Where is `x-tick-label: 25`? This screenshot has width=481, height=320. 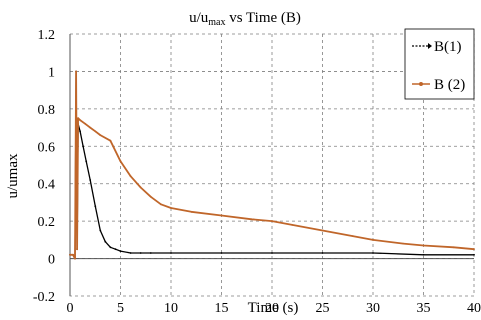 x-tick-label: 25 is located at coordinates (323, 308).